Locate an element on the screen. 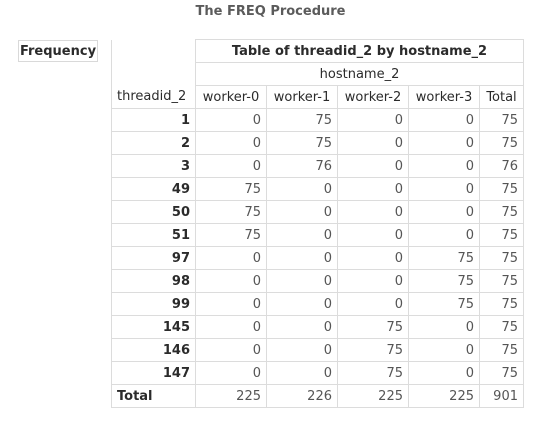 Image resolution: width=533 pixels, height=437 pixels. table-row: 50 75 0 0 0 75 is located at coordinates (317, 212).